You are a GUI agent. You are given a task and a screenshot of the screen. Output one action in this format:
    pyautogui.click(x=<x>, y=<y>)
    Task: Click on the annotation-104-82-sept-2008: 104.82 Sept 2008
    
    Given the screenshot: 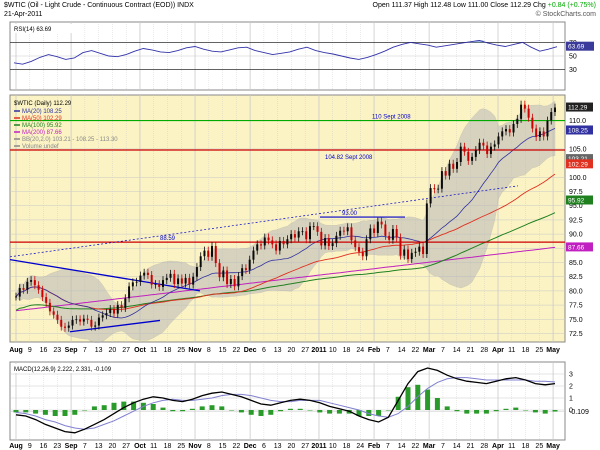 What is the action you would take?
    pyautogui.click(x=349, y=158)
    